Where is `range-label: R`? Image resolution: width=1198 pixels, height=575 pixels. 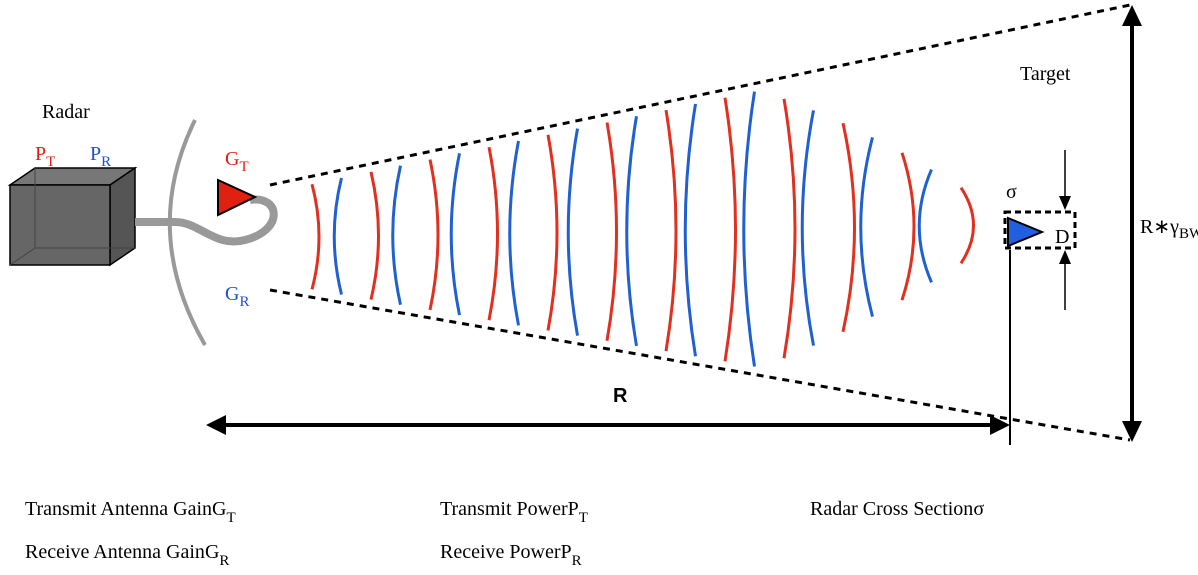 range-label: R is located at coordinates (620, 396).